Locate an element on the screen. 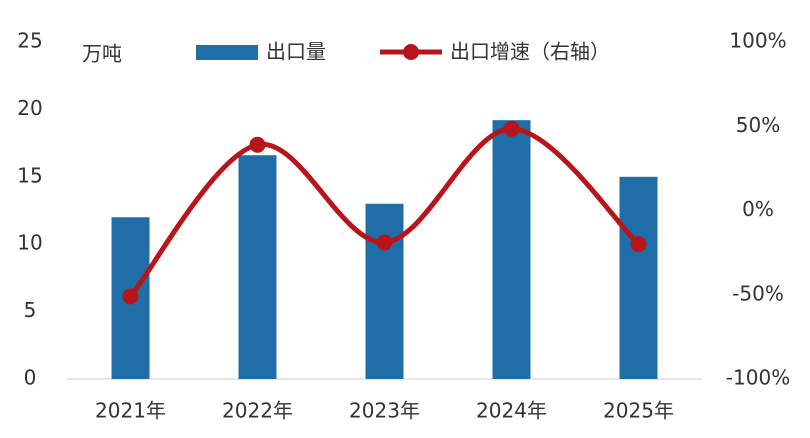 The height and width of the screenshot is (438, 810). y-tick-label: 5 is located at coordinates (30, 310).